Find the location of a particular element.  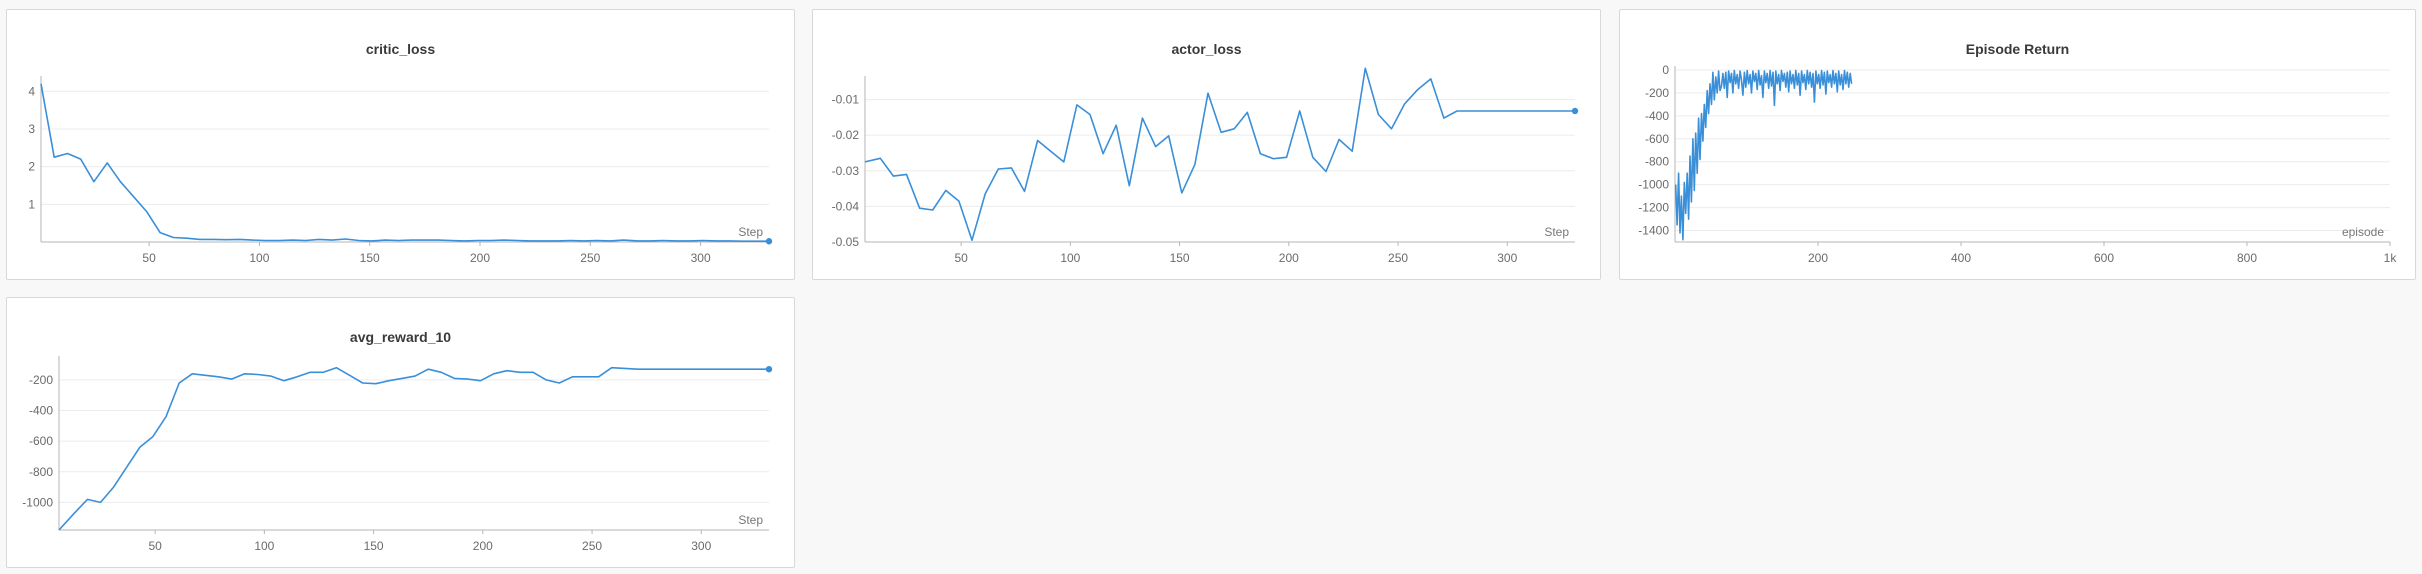

y-tick-label: -0.05 is located at coordinates (846, 242).